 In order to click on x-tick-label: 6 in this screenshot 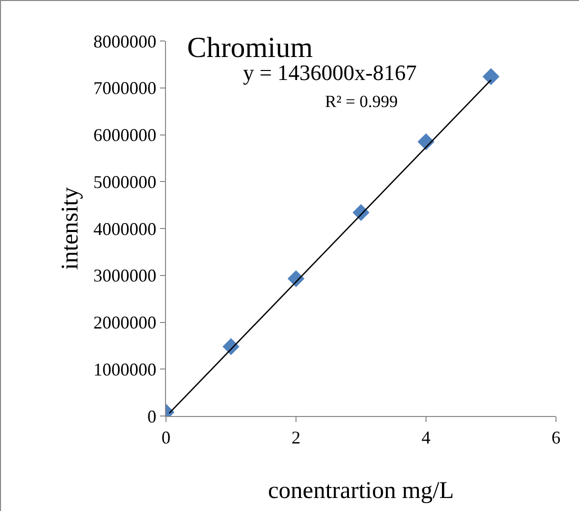, I will do `click(556, 438)`.